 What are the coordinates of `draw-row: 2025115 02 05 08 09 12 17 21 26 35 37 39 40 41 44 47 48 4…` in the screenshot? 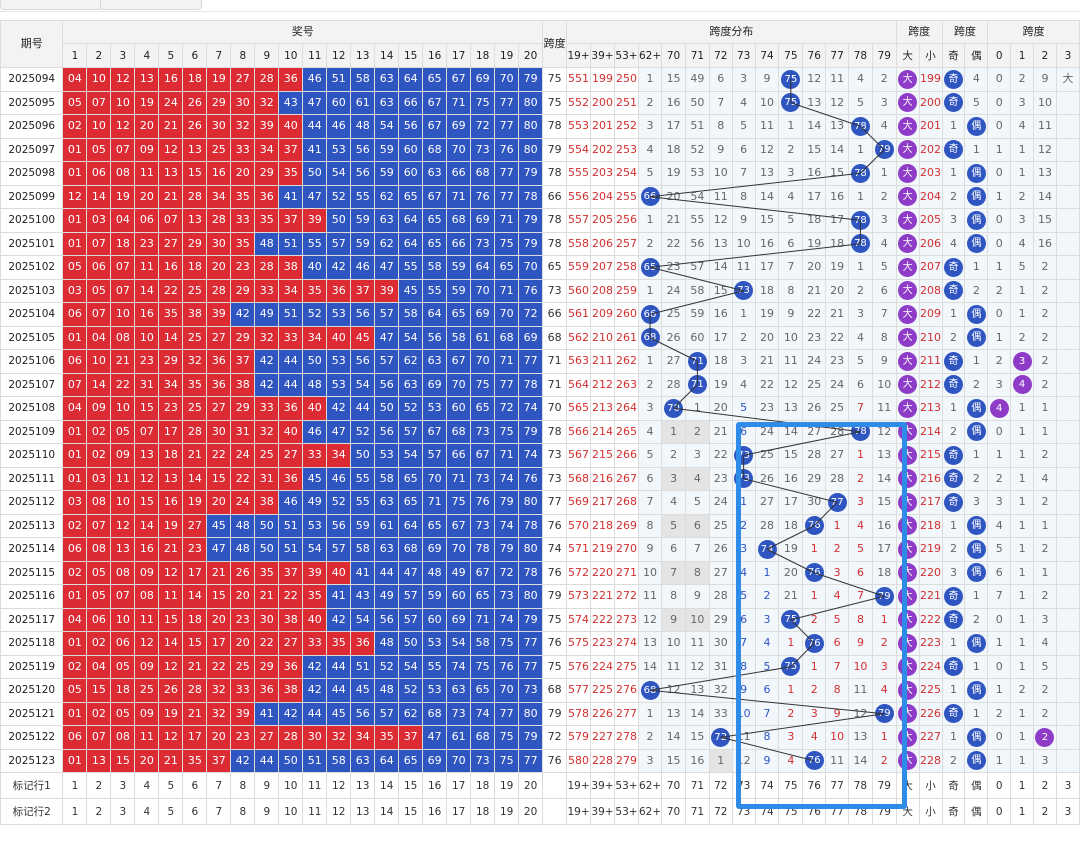 It's located at (540, 572).